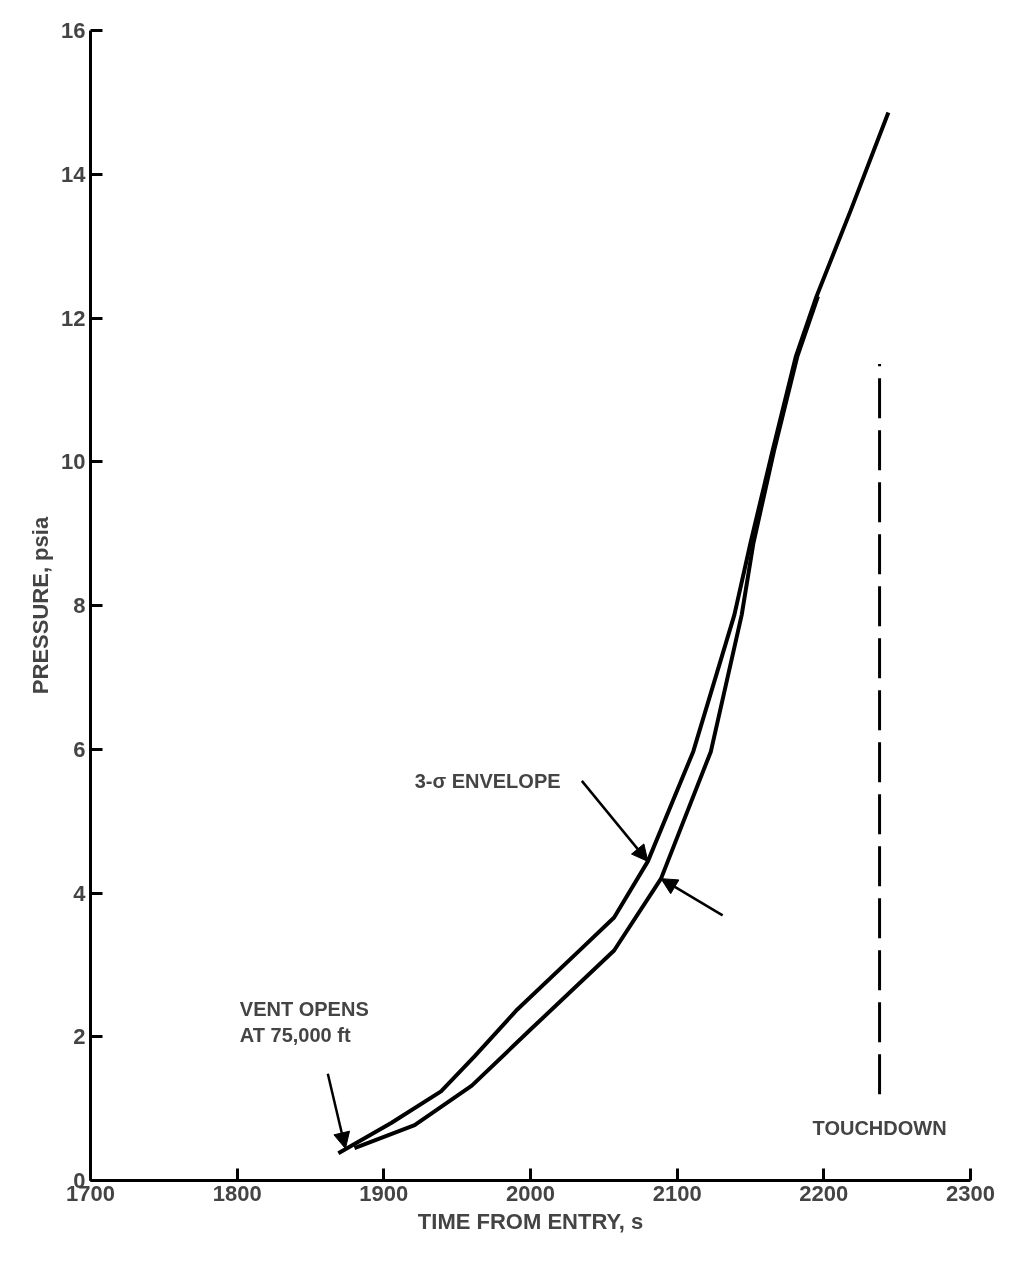 The height and width of the screenshot is (1283, 1012). Describe the element at coordinates (530, 1221) in the screenshot. I see `x-axis-title: TIME FROM ENTRY, s` at that location.